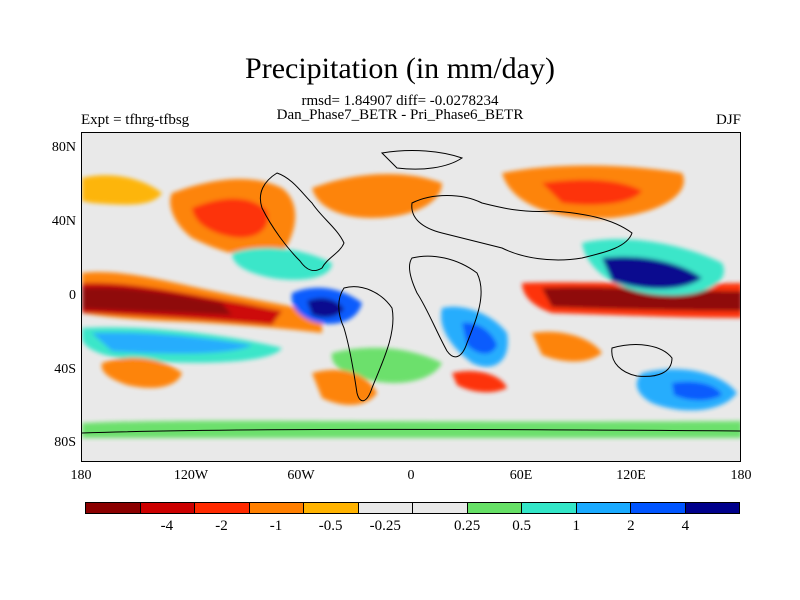 This screenshot has width=800, height=600. Describe the element at coordinates (385, 526) in the screenshot. I see `colorbar-label: -0.25` at that location.